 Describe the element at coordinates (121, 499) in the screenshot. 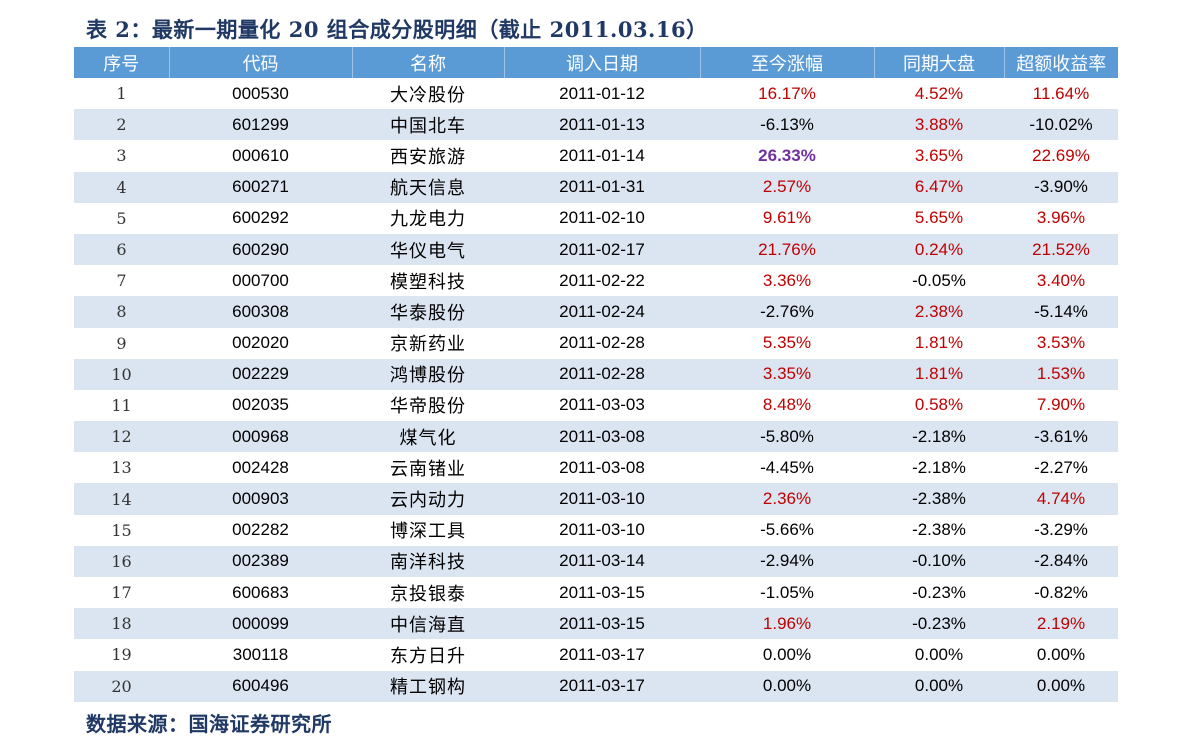

I see `cell-seq: 14` at that location.